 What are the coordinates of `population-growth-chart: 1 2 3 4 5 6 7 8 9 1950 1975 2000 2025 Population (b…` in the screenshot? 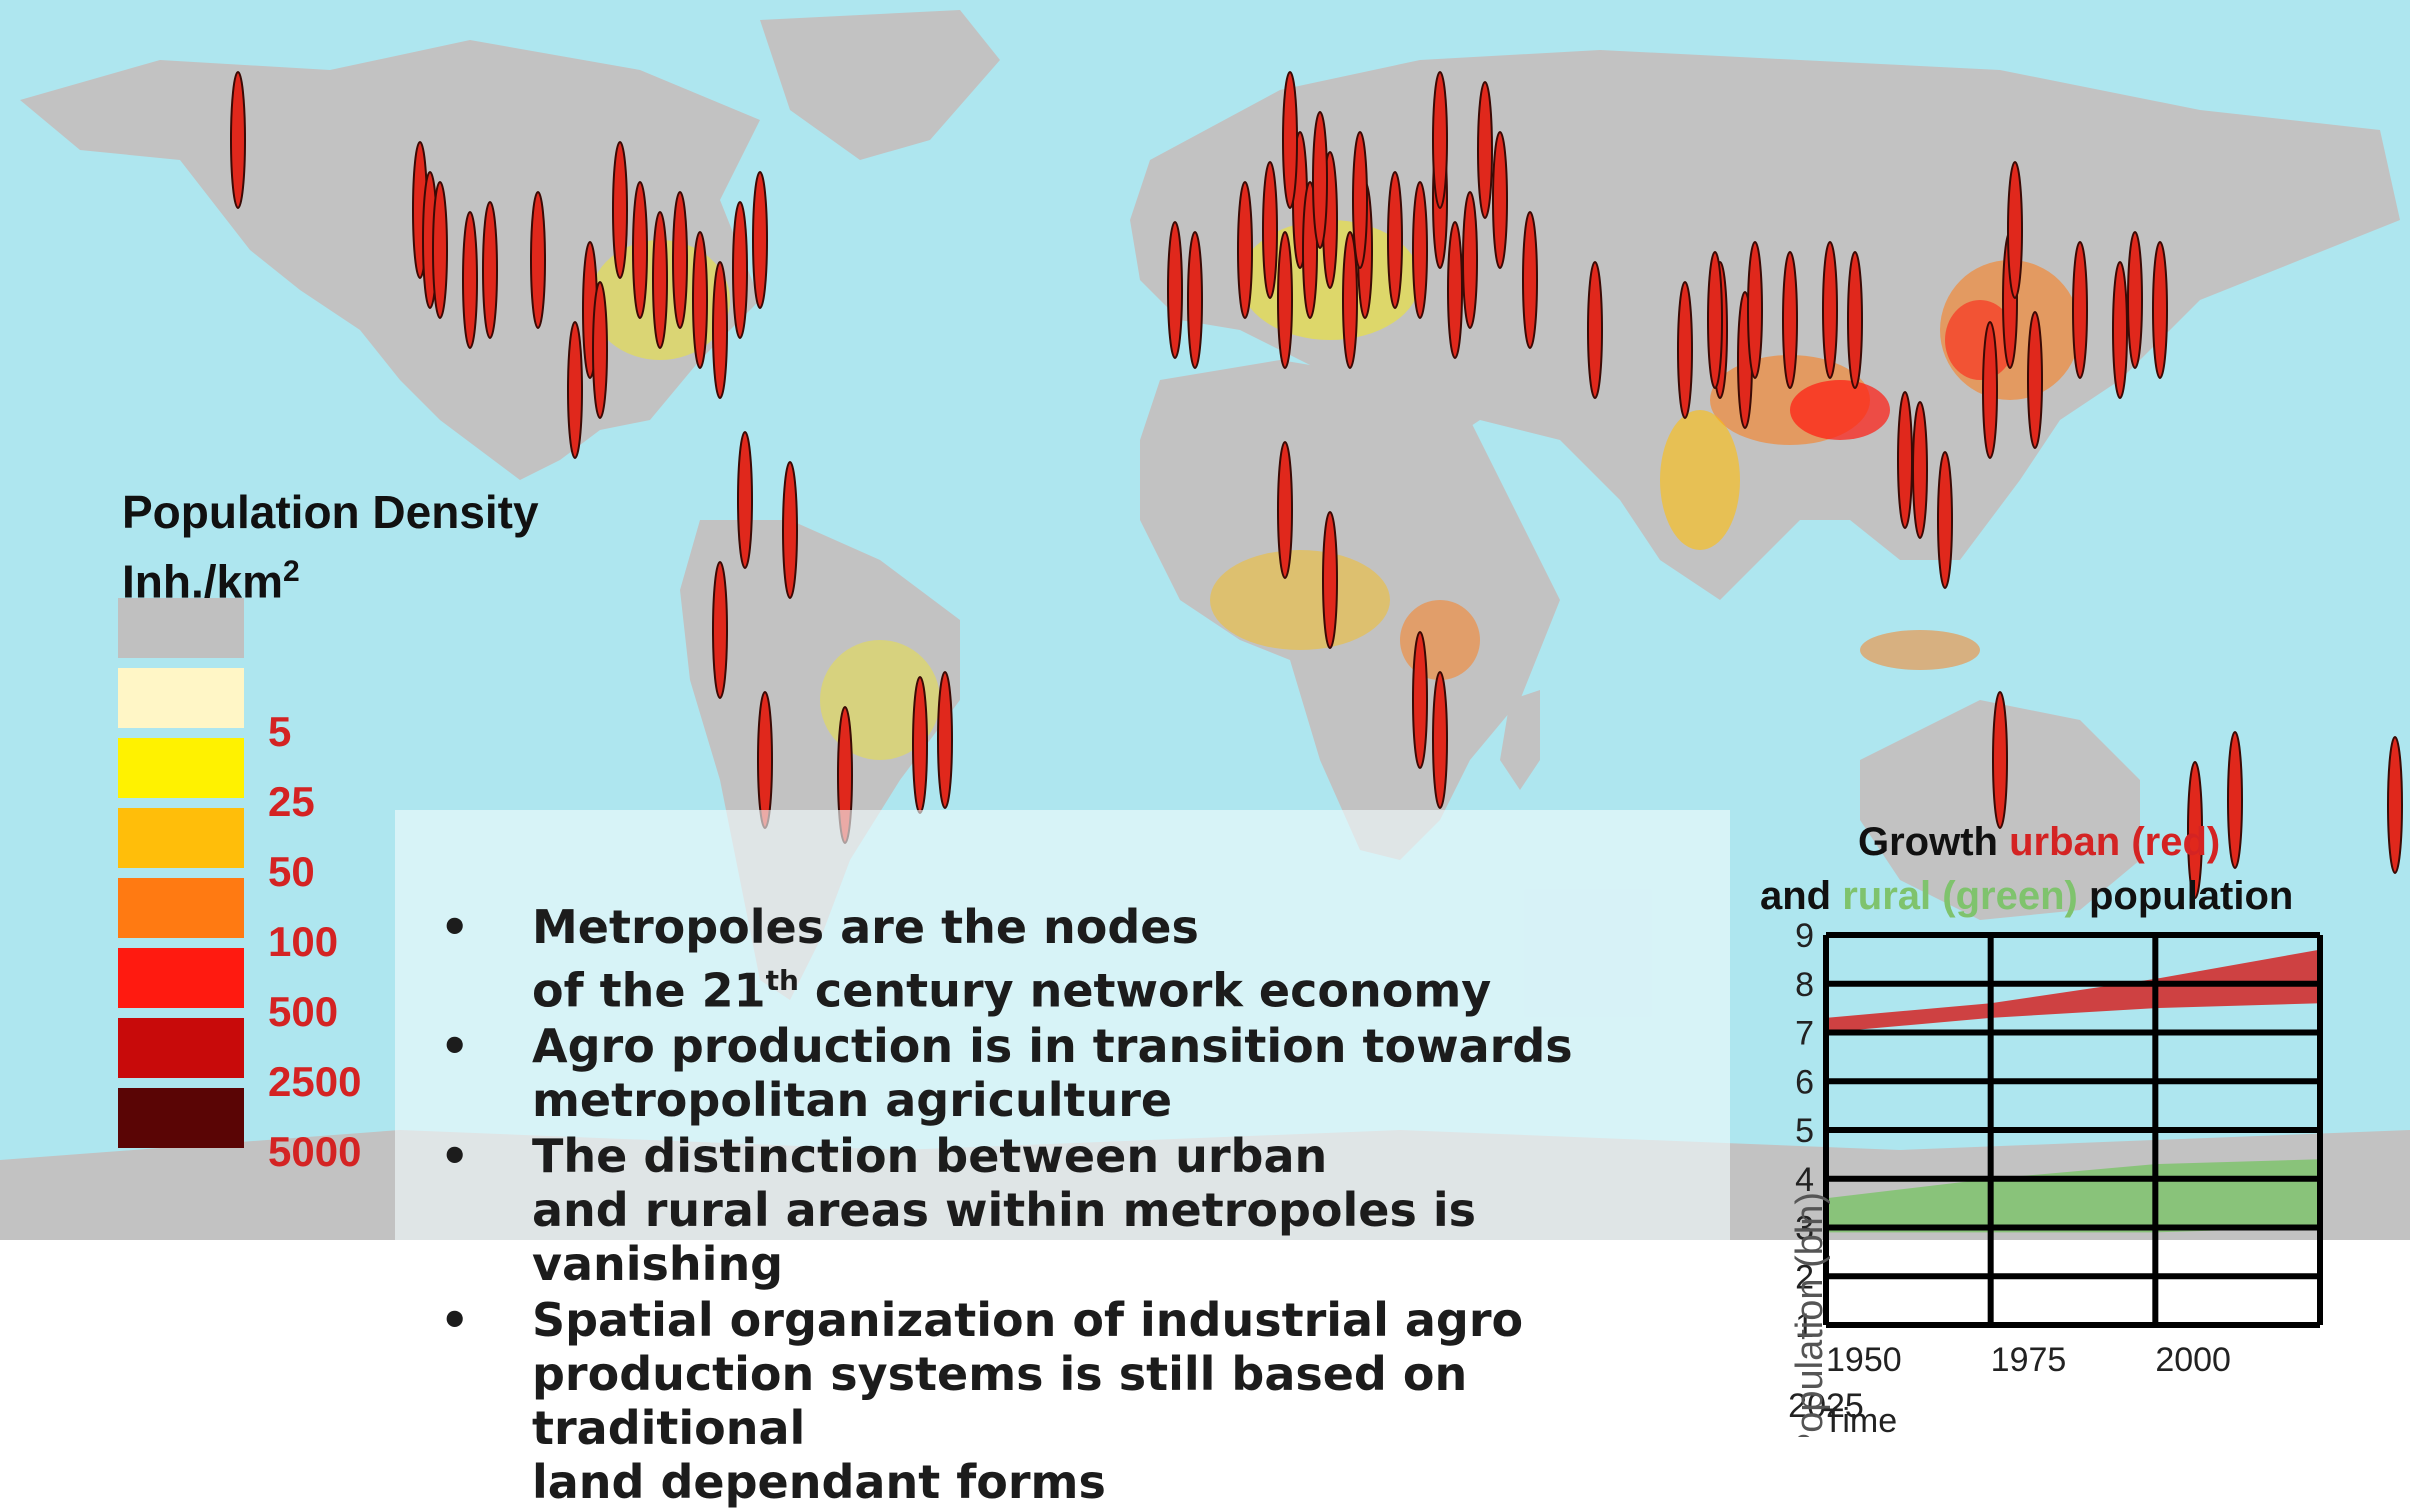 It's located at (2055, 1177).